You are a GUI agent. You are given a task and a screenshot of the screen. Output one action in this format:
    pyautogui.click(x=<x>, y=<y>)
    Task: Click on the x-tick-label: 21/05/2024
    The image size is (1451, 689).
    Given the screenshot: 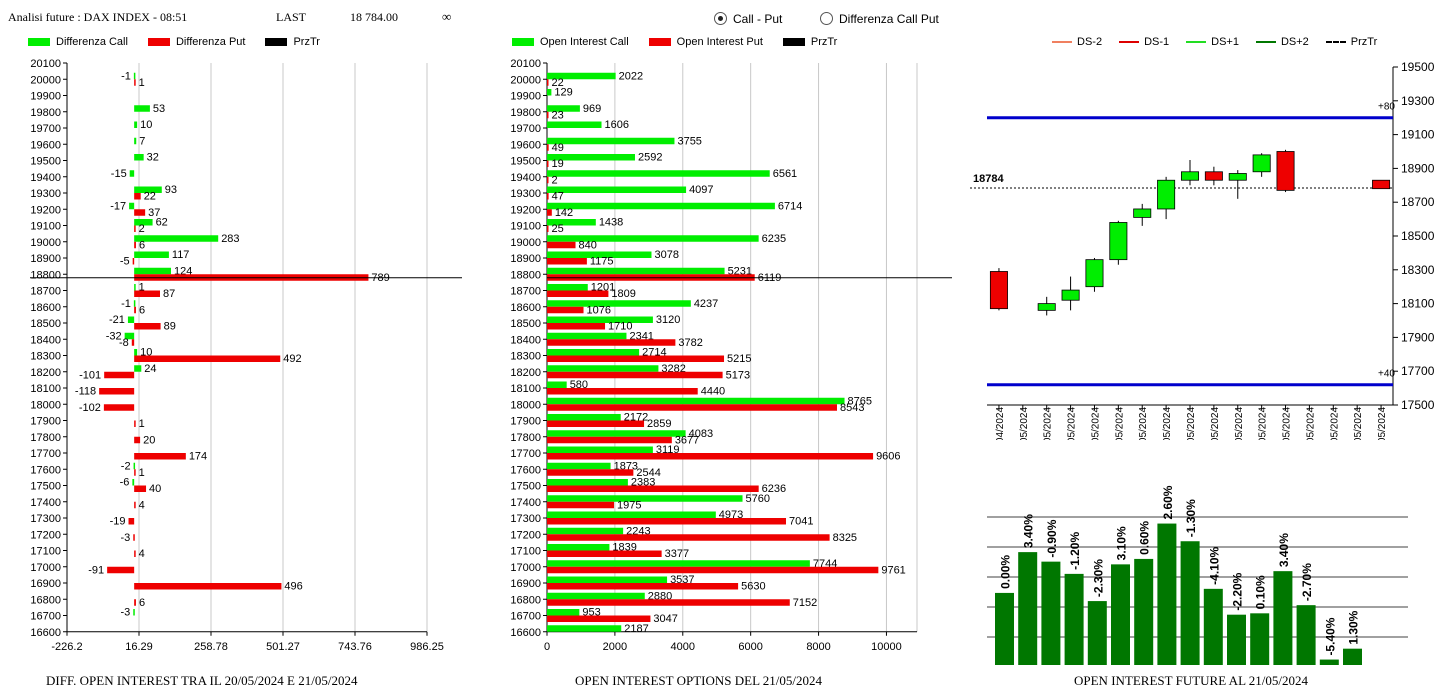 What is the action you would take?
    pyautogui.click(x=1358, y=423)
    